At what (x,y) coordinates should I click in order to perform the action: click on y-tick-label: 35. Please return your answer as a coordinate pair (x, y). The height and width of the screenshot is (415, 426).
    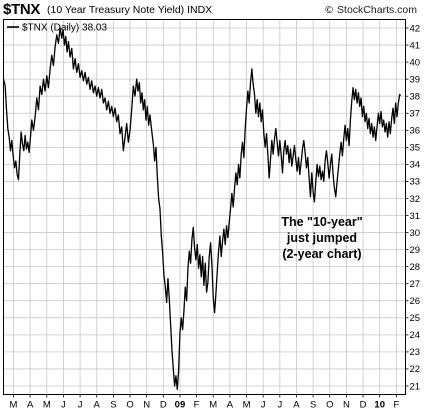
    Looking at the image, I should click on (415, 148).